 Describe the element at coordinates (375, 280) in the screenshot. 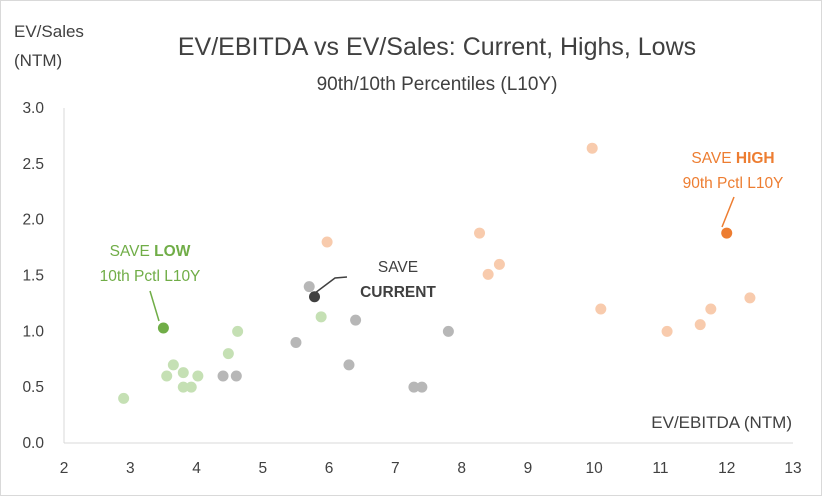

I see `save-current-annotation: SAVE CURRENT` at that location.